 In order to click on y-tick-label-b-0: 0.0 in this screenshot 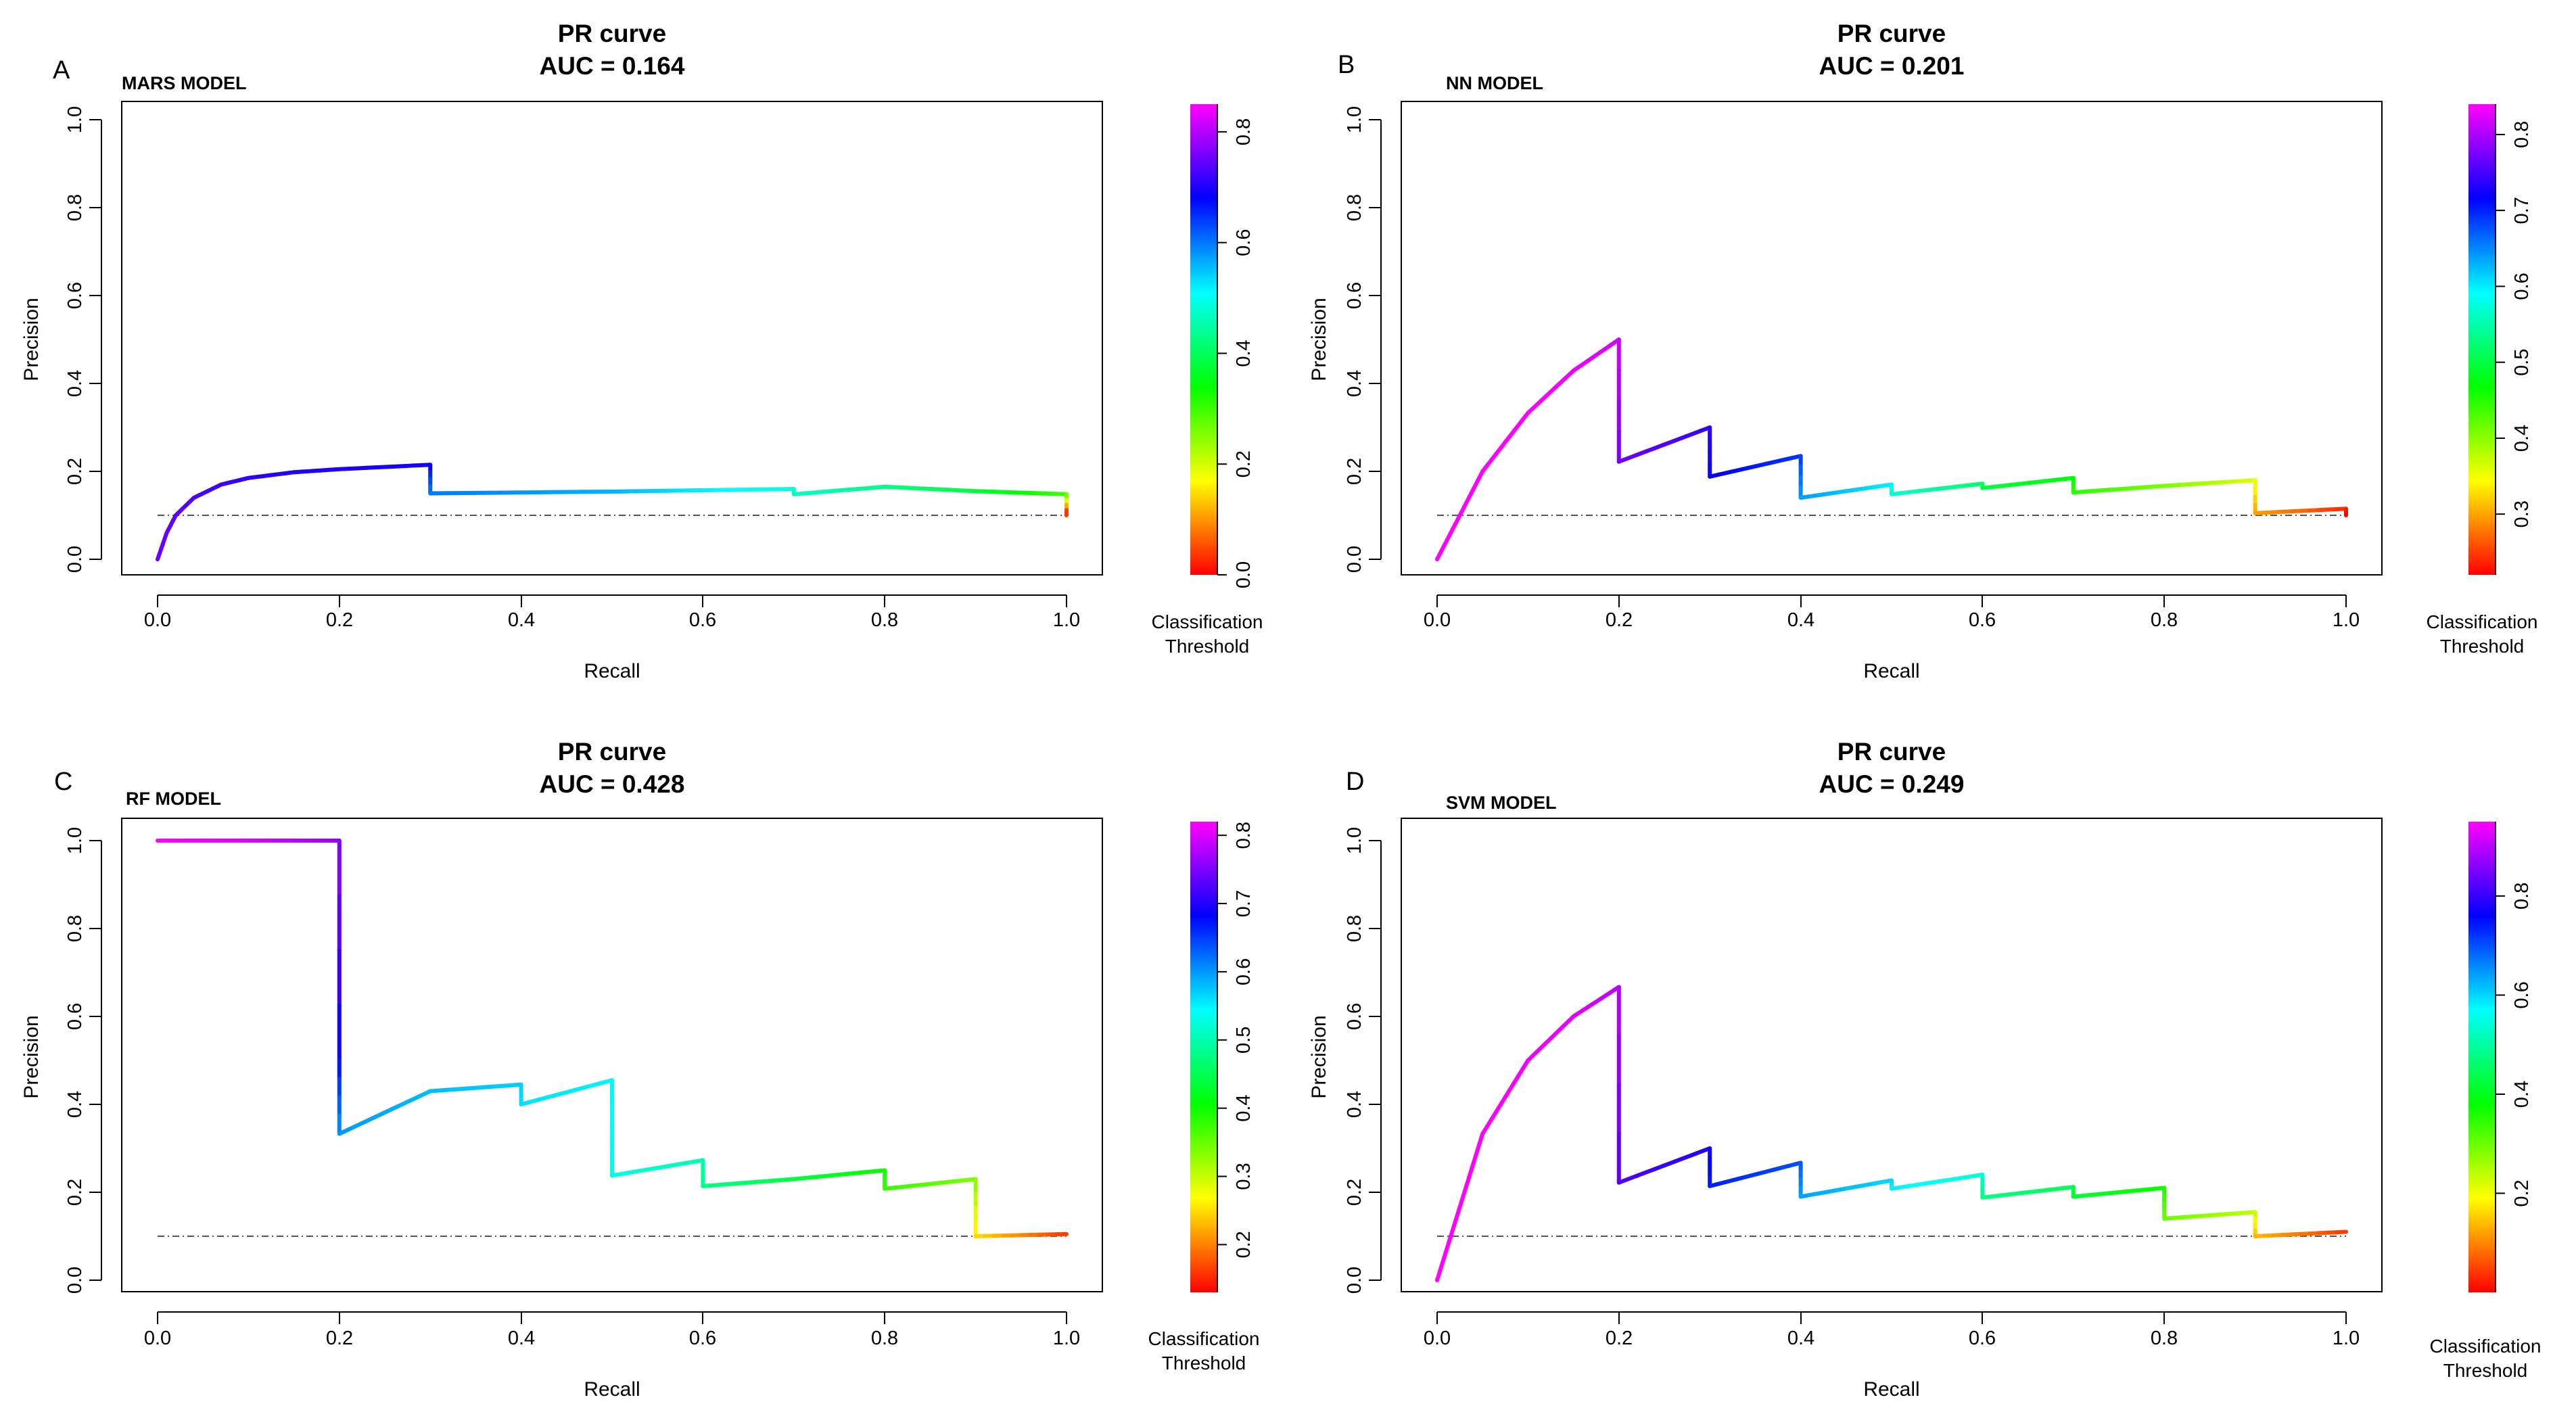, I will do `click(1354, 559)`.